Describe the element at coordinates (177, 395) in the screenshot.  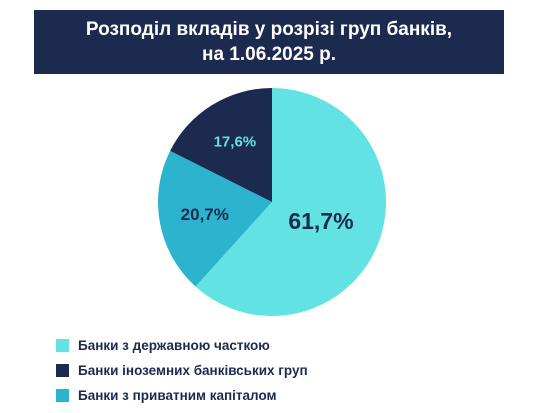
I see `legend-label-private-banks: Банки з приватним капіталом` at that location.